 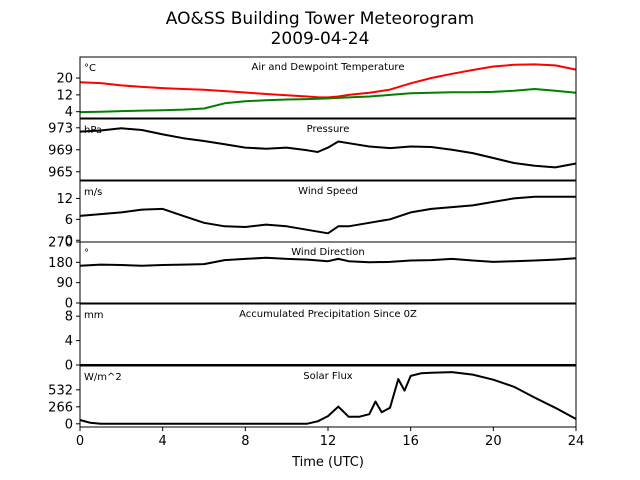 I want to click on panel-pressure: 965 969 973 hPa Pressure, so click(x=312, y=149).